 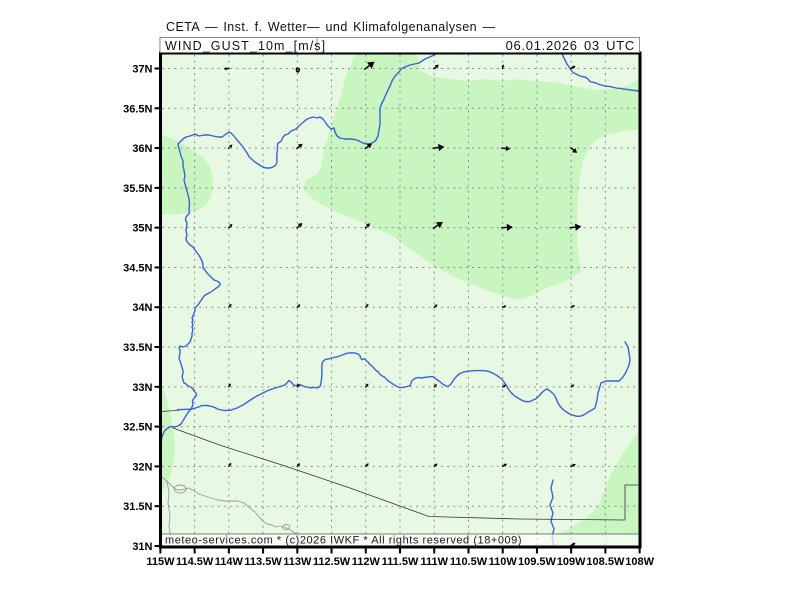 I want to click on svg-text: 32N, so click(x=142, y=467).